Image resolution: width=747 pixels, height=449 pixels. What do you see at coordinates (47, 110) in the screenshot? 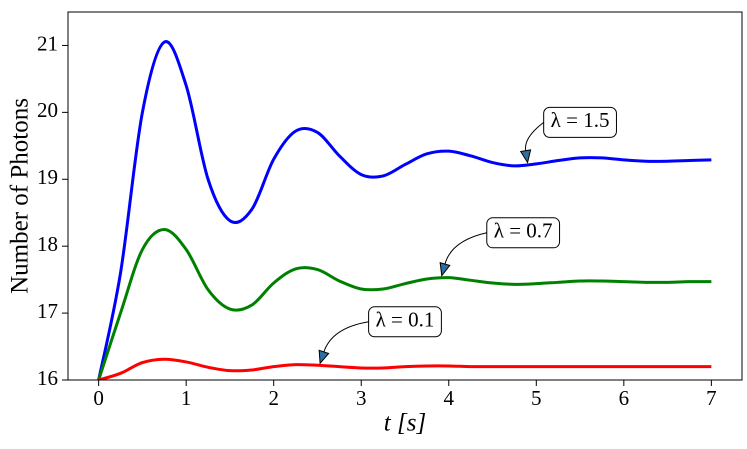
I see `y-tick-label: 20` at bounding box center [47, 110].